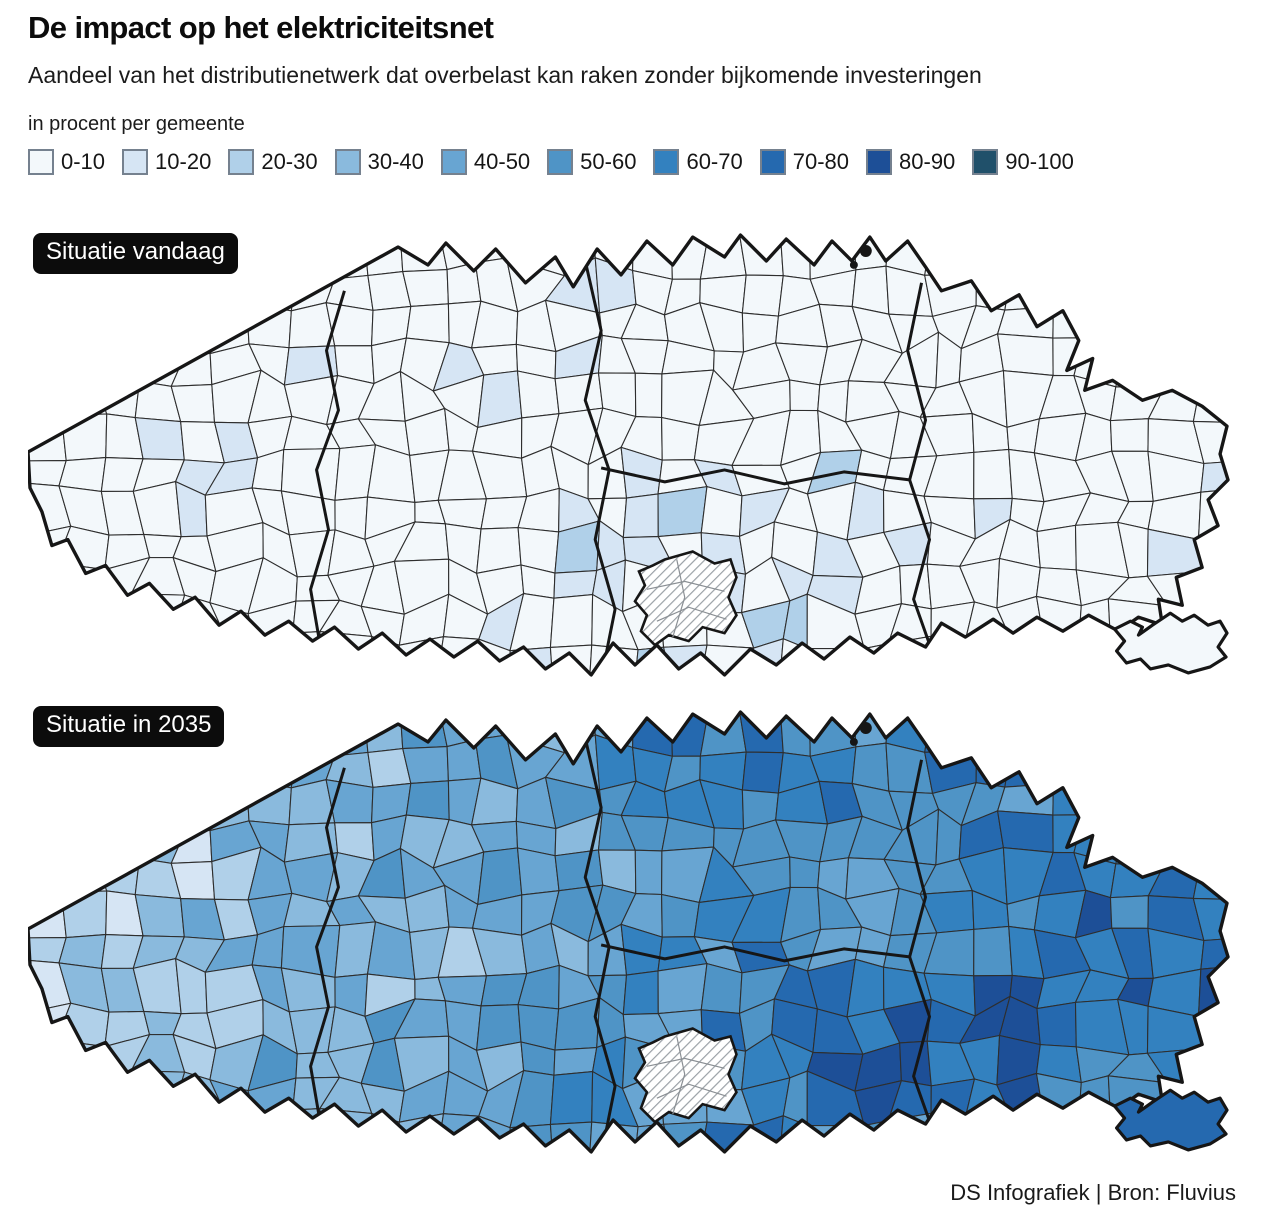 This screenshot has height=1222, width=1272. I want to click on legend-label: 70-80, so click(821, 161).